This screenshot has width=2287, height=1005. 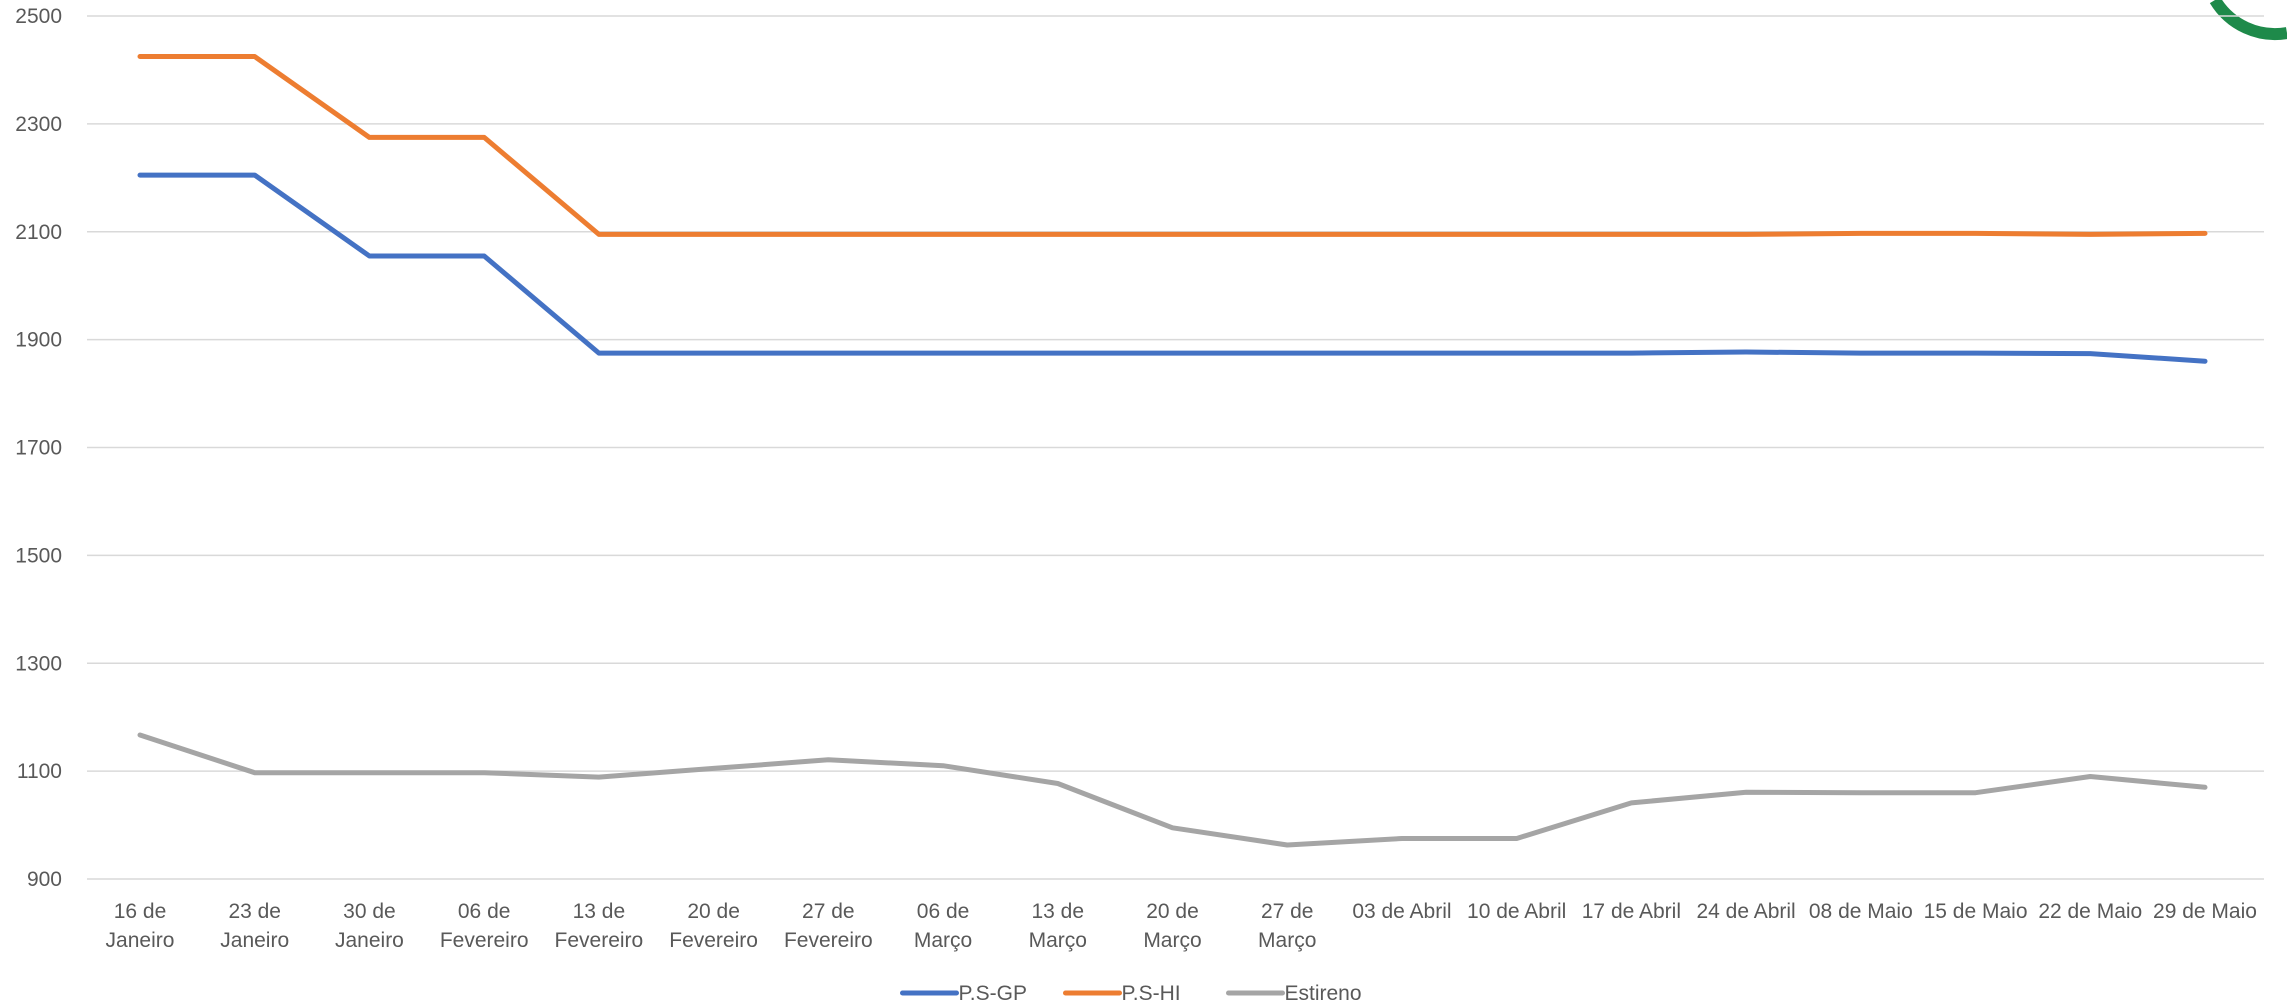 I want to click on x-tick-label: 30 de Janeiro, so click(x=369, y=926).